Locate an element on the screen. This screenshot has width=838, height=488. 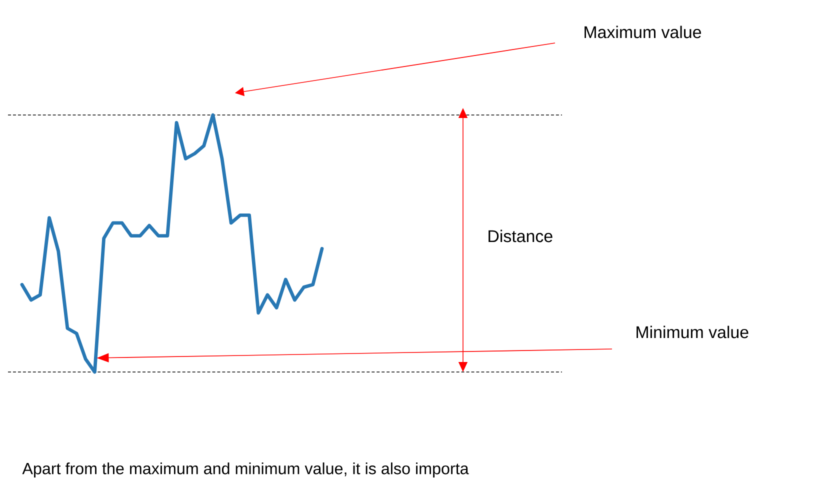
text: Apart from the maximum and minimum value, it is also importa is located at coordinates (245, 470).